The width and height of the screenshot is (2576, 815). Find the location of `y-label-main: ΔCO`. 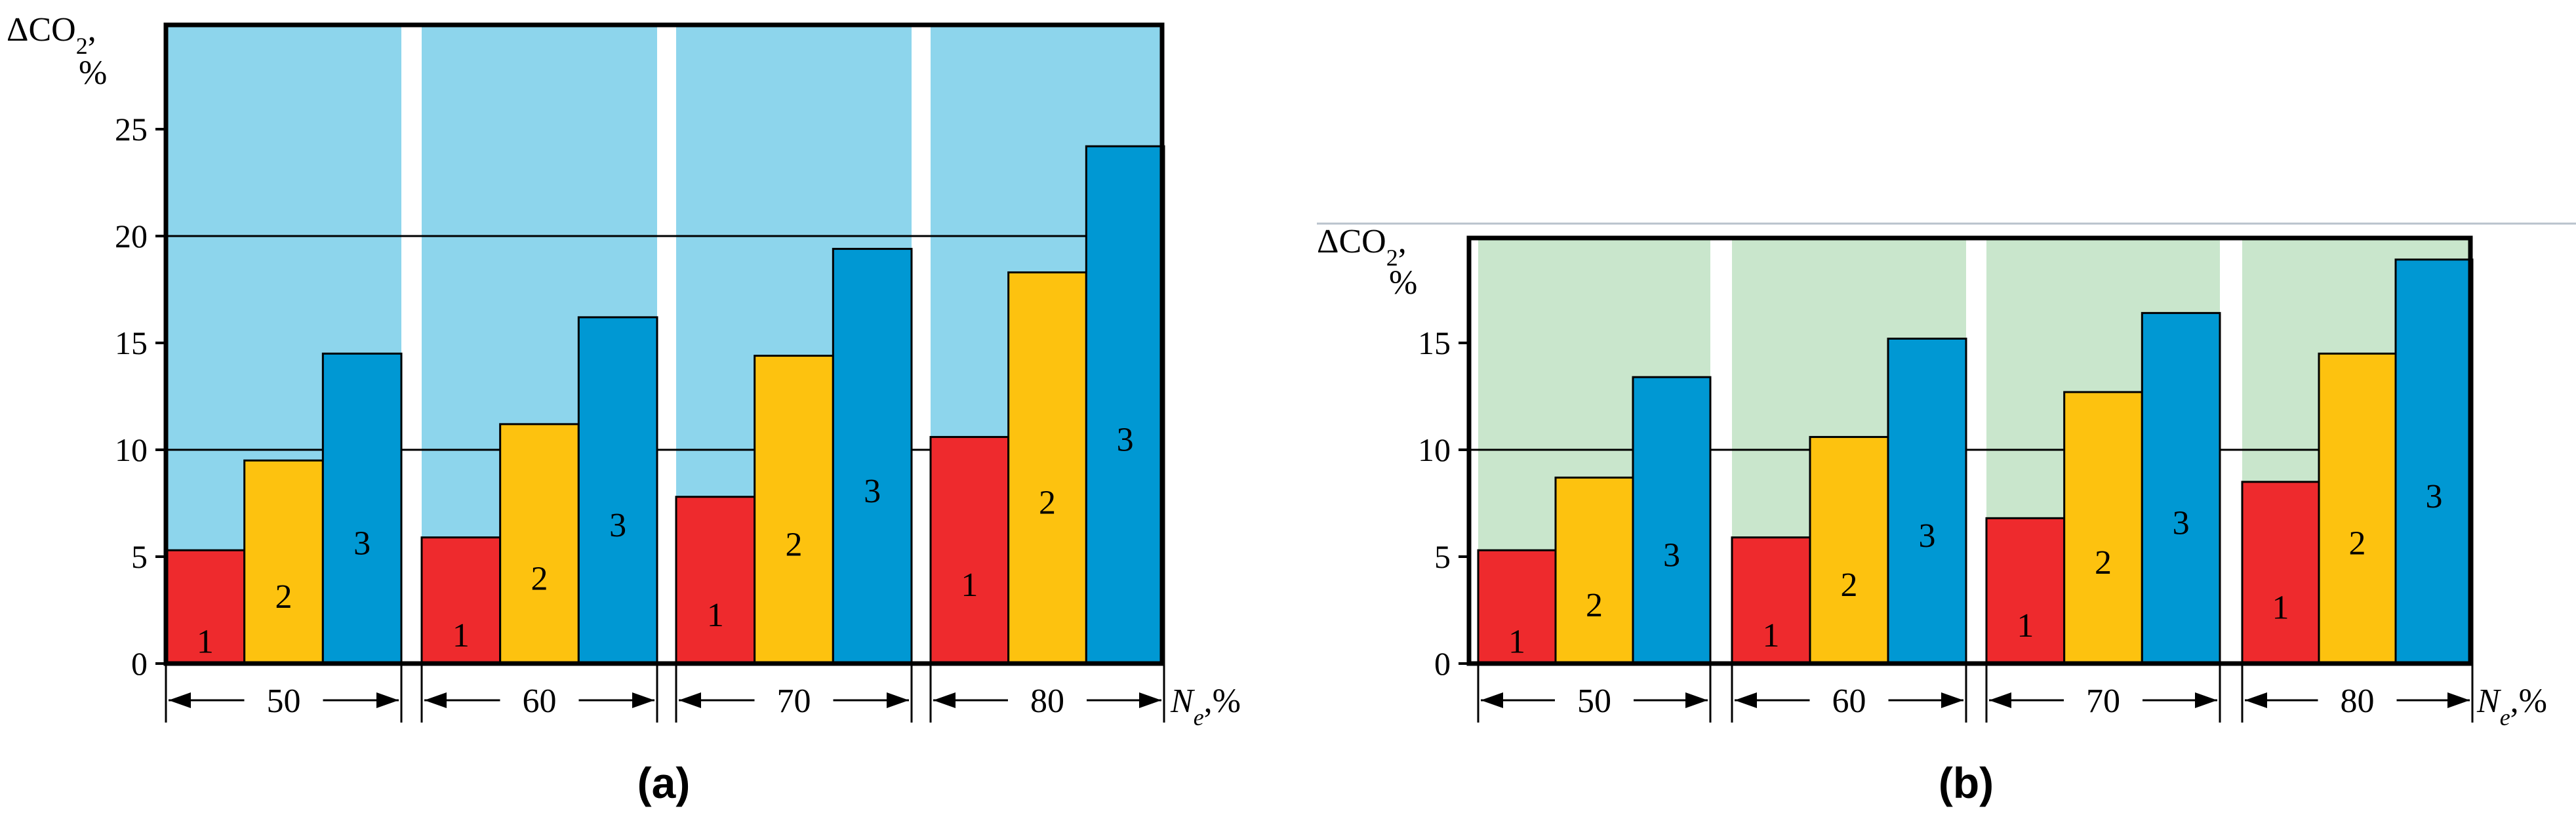

y-label-main: ΔCO is located at coordinates (1351, 242).